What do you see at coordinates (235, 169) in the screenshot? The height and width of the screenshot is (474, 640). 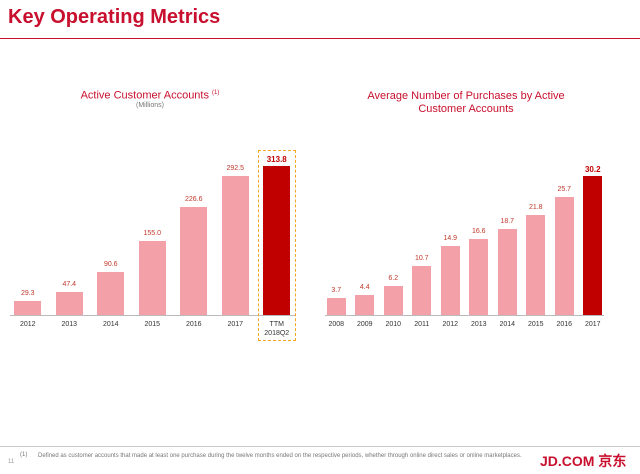 I see `value-label: 292.5` at bounding box center [235, 169].